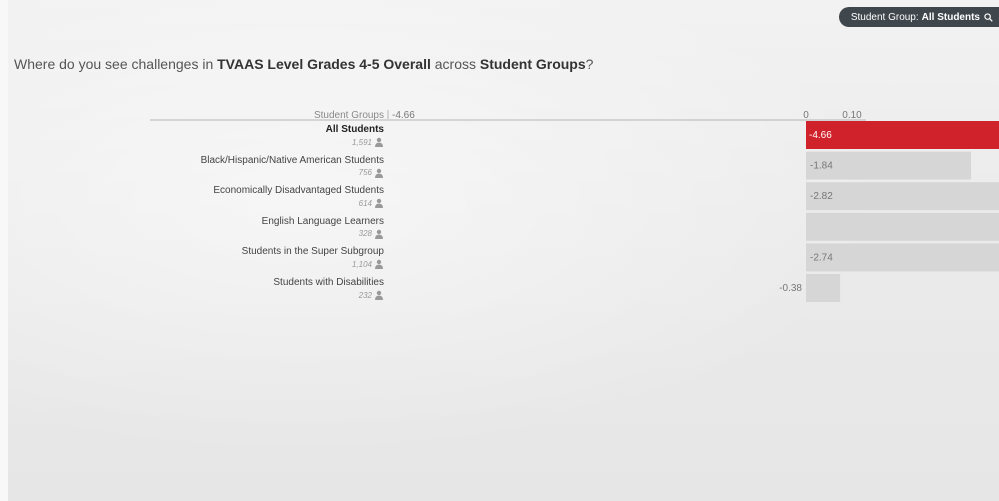 Image resolution: width=999 pixels, height=501 pixels. I want to click on bar-value-label: -4.66, so click(820, 135).